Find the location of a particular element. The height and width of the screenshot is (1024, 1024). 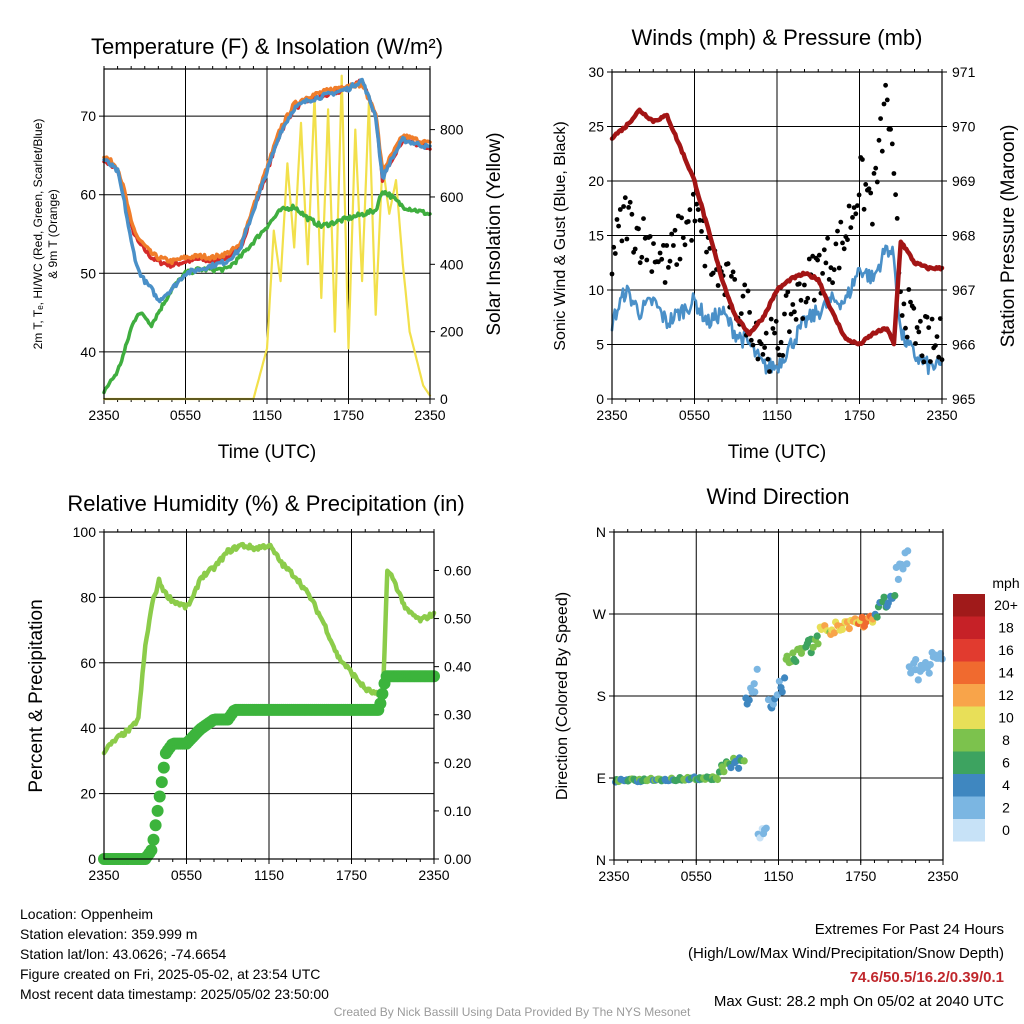

y-tick-label: 100 is located at coordinates (85, 532).